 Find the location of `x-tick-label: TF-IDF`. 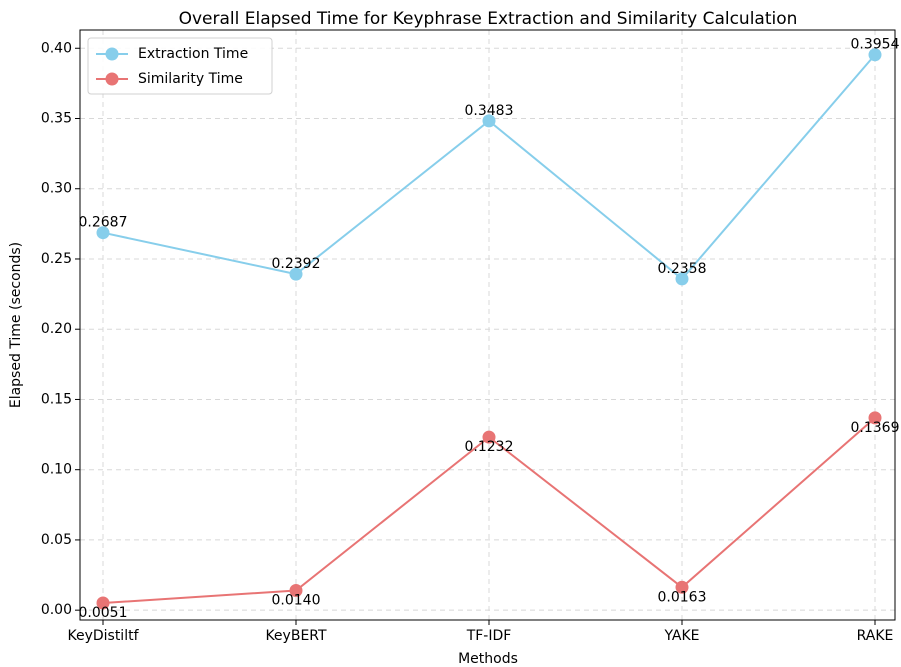

x-tick-label: TF-IDF is located at coordinates (489, 636).